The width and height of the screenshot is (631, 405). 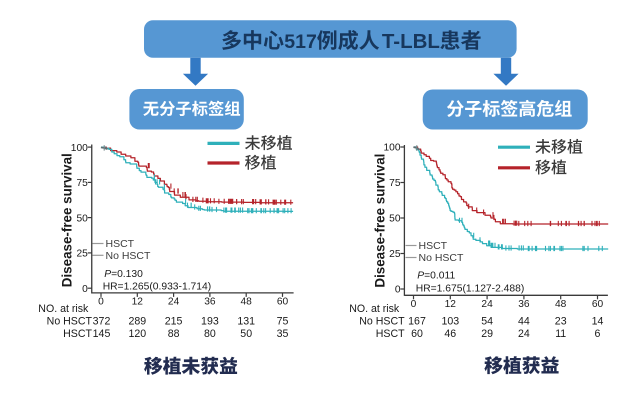 What do you see at coordinates (246, 322) in the screenshot?
I see `svg-text: 131` at bounding box center [246, 322].